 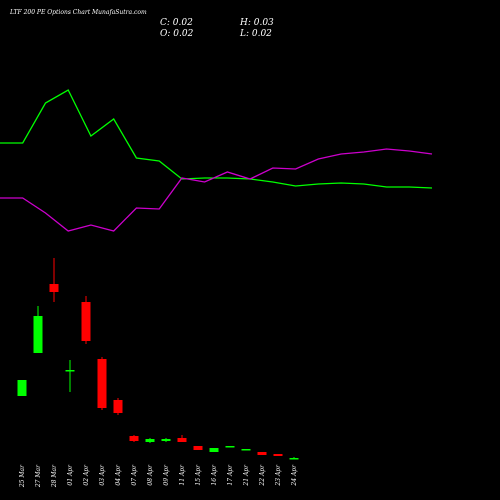 What do you see at coordinates (150, 475) in the screenshot?
I see `x-tick-label: 08 Apr` at bounding box center [150, 475].